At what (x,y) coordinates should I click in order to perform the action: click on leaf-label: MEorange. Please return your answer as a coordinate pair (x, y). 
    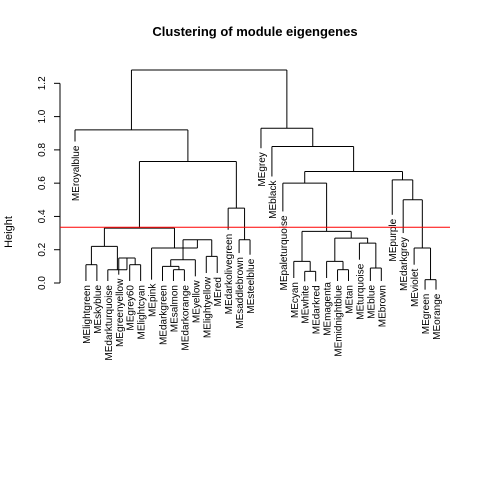
    Looking at the image, I should click on (437, 316).